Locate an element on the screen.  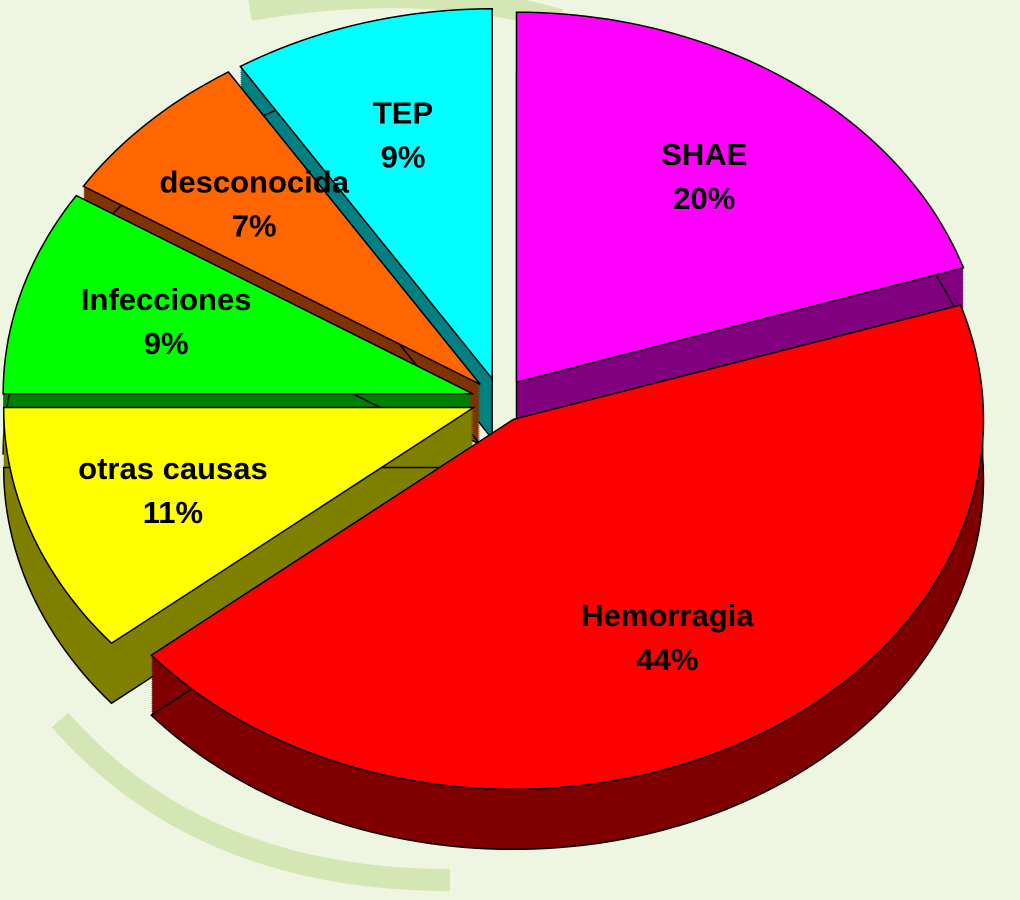
slice-label: Infecciones is located at coordinates (166, 299).